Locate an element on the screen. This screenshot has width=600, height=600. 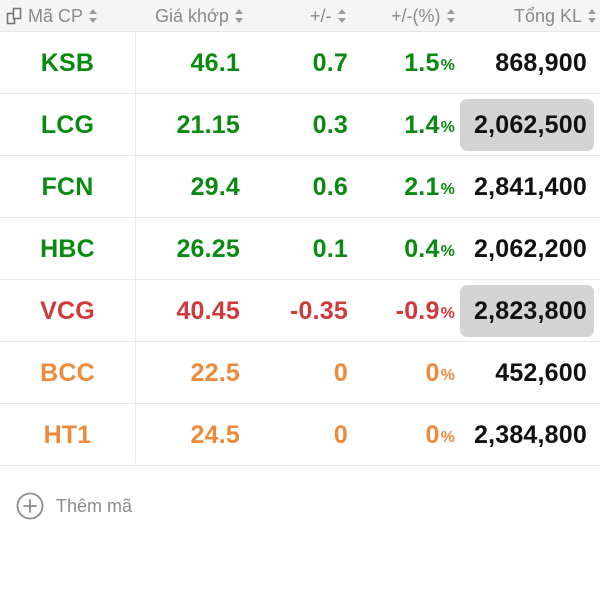
change-text: 0.6 is located at coordinates (330, 186).